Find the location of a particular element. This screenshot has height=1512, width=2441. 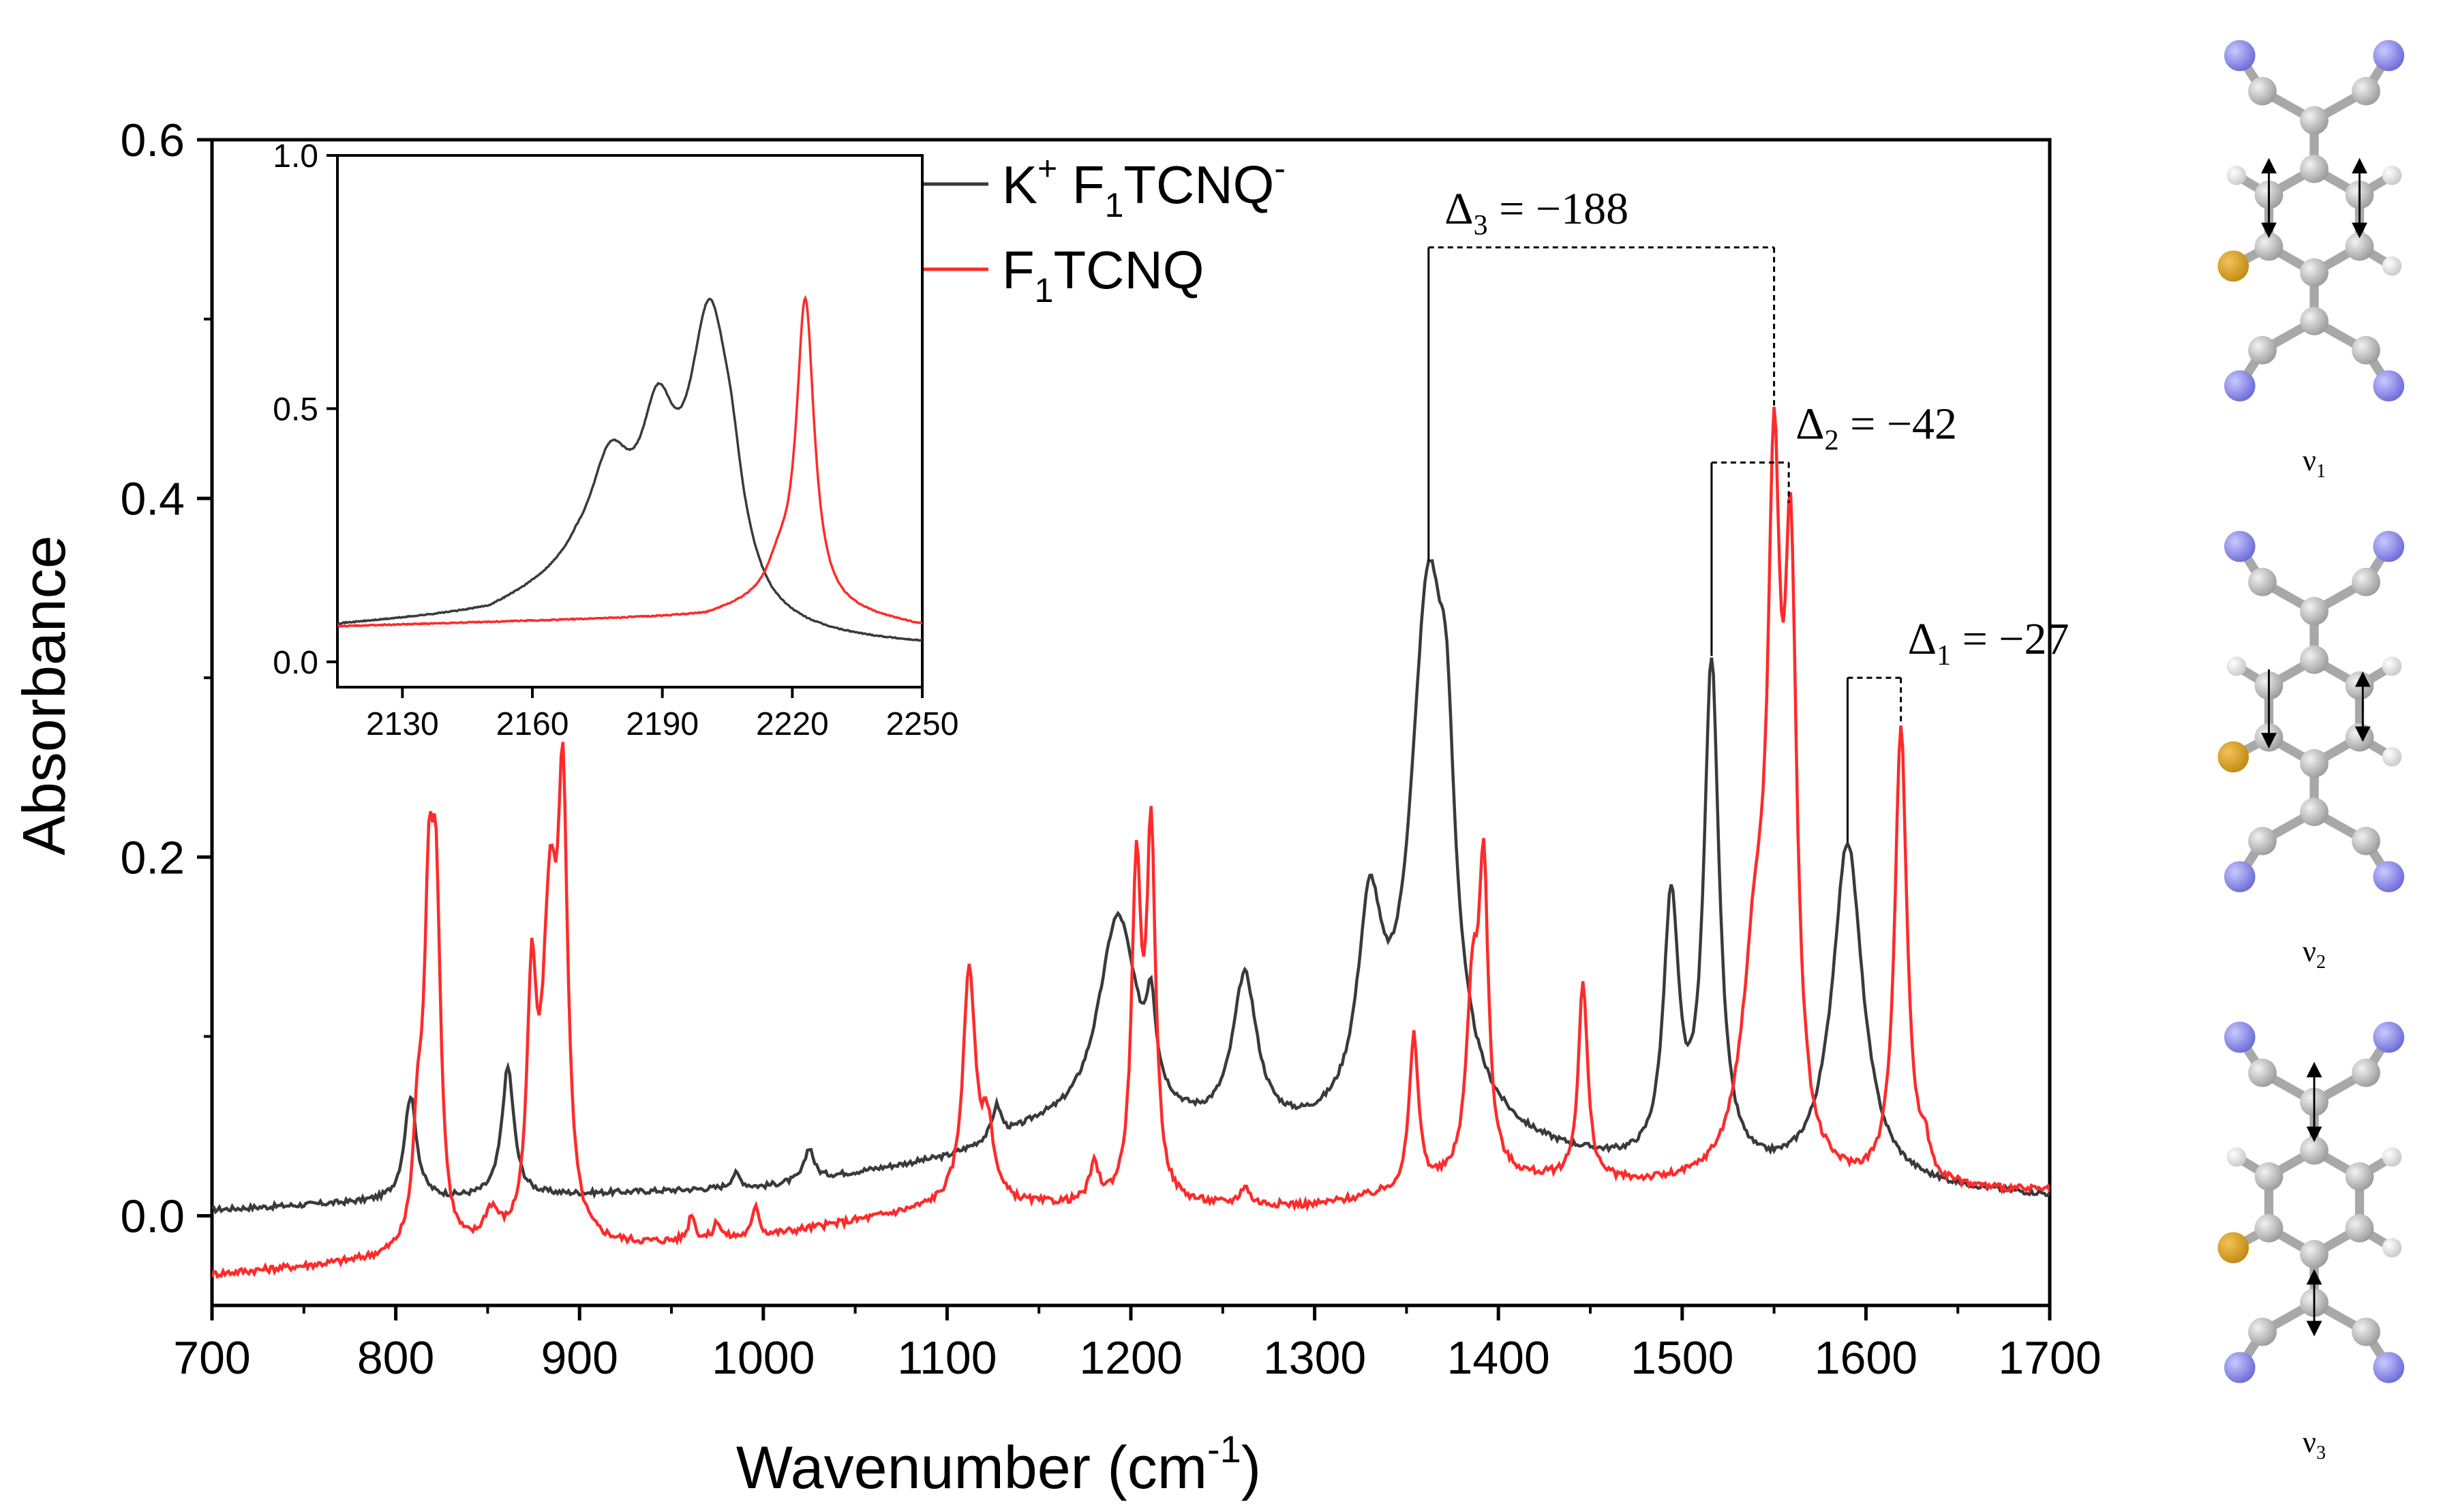

mode-label-symbol: ν is located at coordinates (2309, 951).